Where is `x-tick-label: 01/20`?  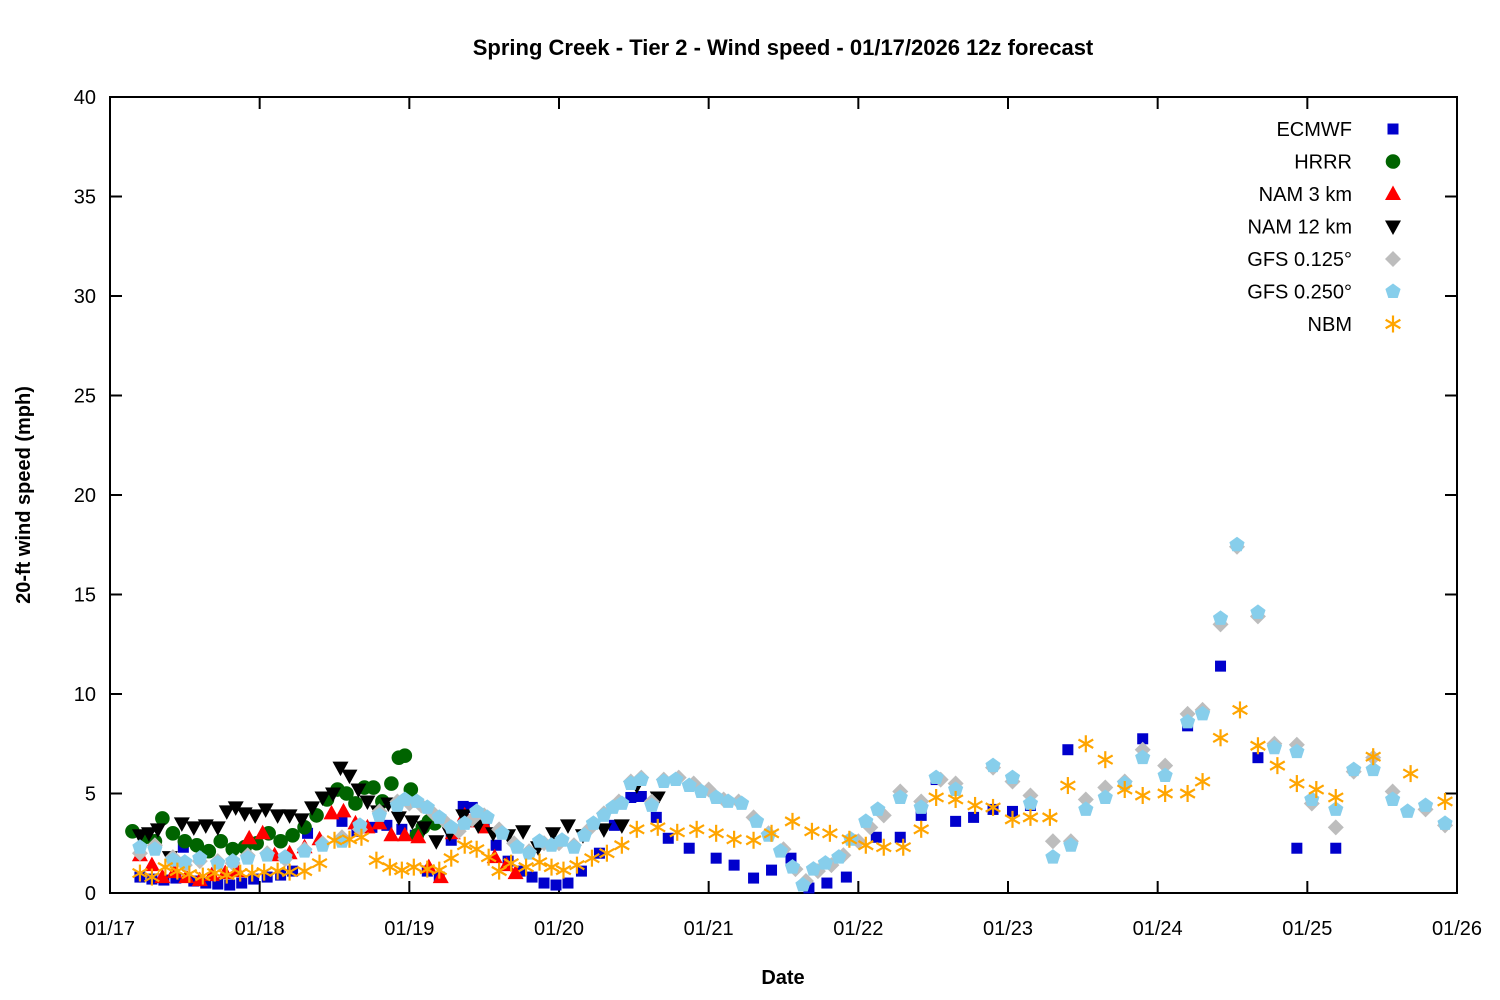 x-tick-label: 01/20 is located at coordinates (559, 929).